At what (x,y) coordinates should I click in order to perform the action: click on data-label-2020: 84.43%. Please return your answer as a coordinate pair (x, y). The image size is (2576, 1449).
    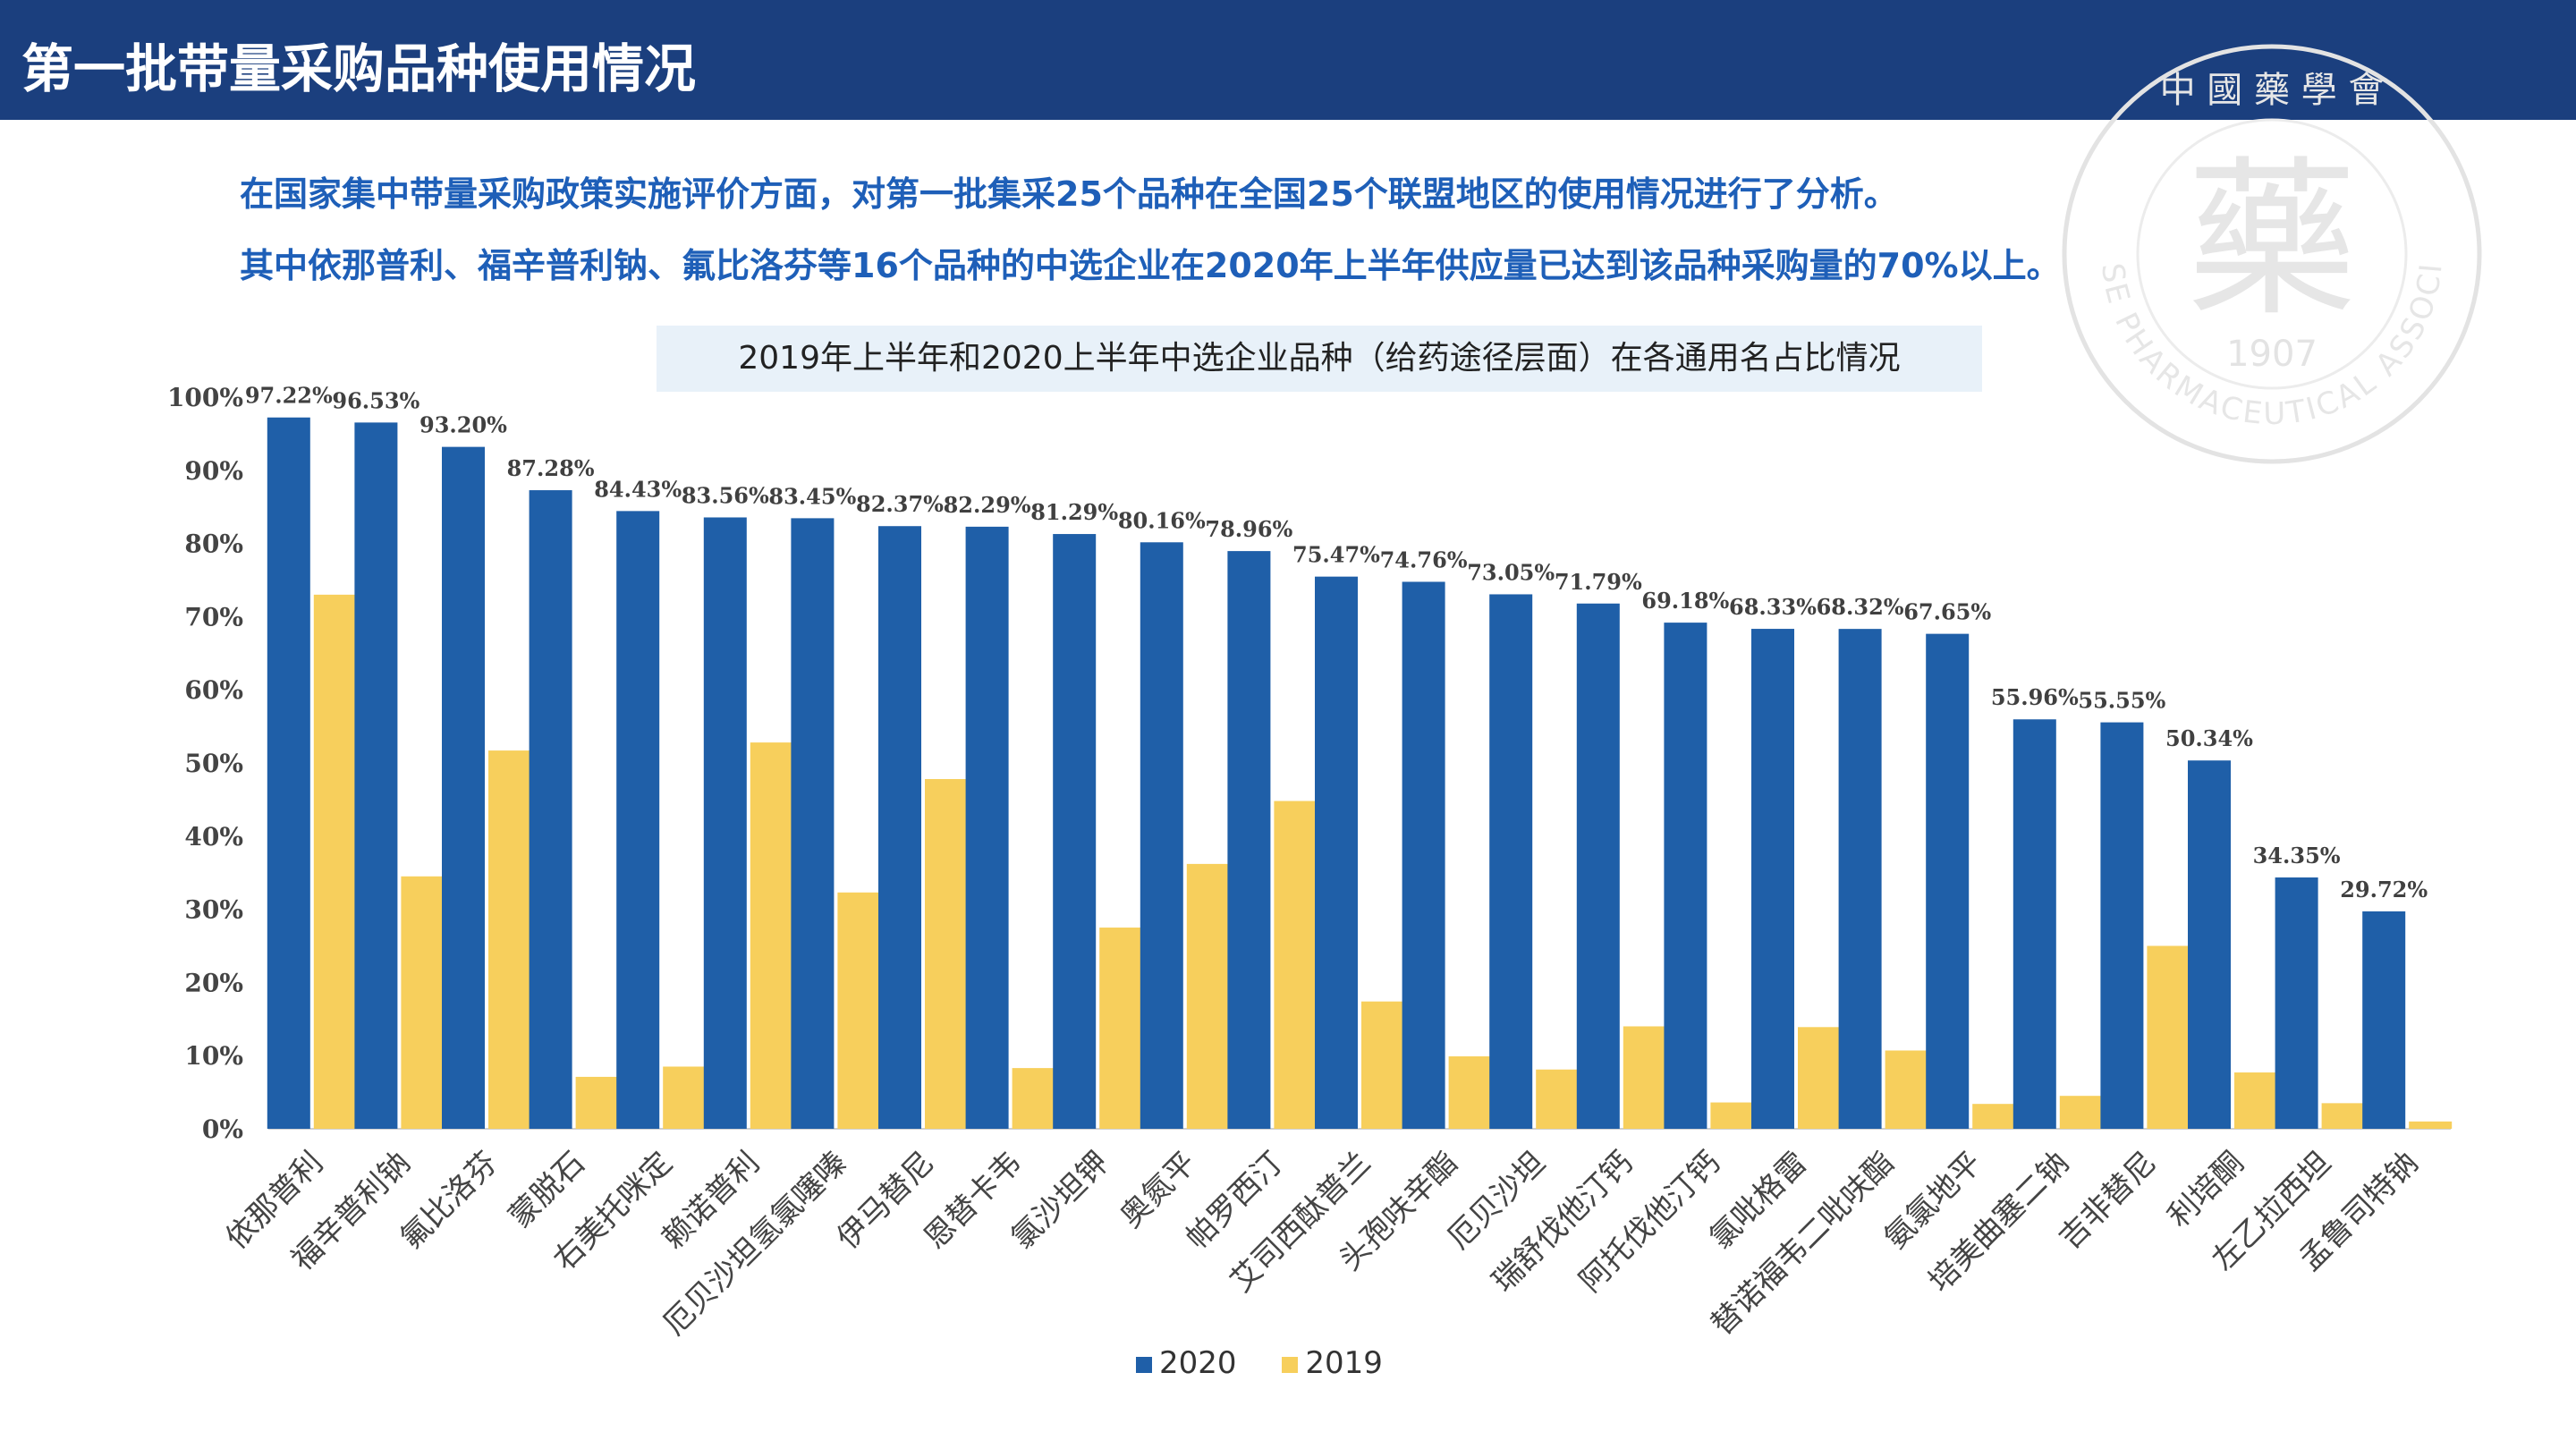
    Looking at the image, I should click on (638, 489).